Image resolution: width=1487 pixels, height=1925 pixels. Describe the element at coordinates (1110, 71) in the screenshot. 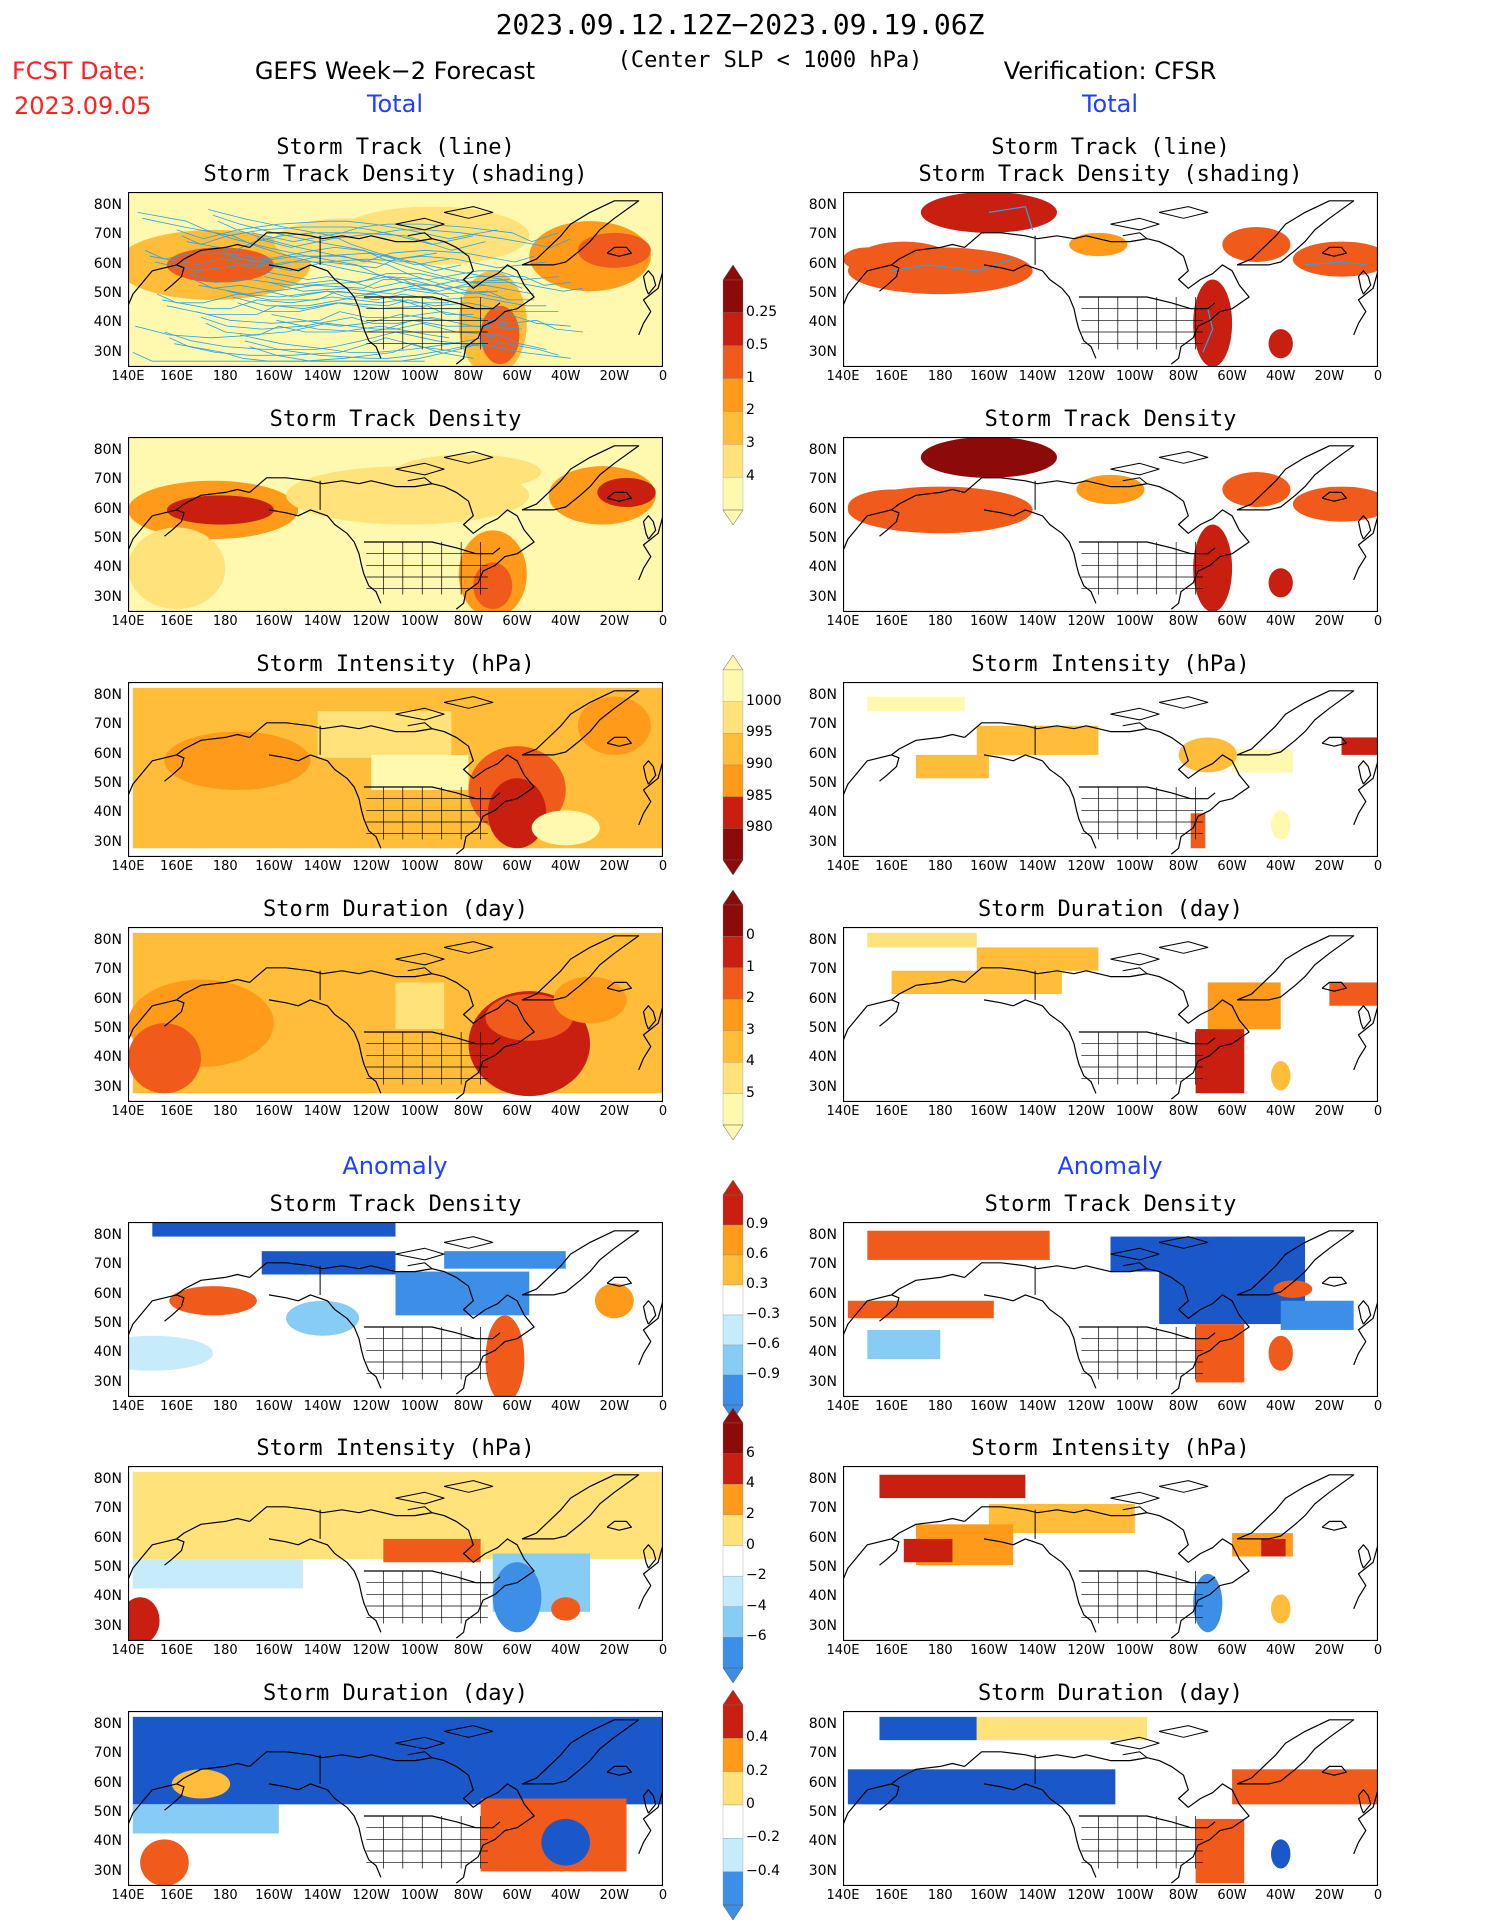

I see `right-column-title: Verification: CFSR` at that location.